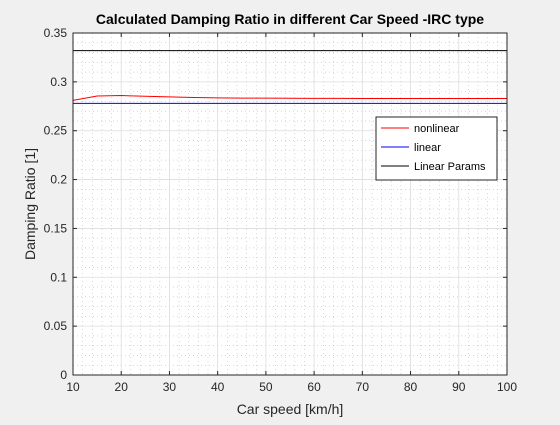 This screenshot has width=560, height=425. What do you see at coordinates (58, 277) in the screenshot?
I see `y-tick-label: 0.1` at bounding box center [58, 277].